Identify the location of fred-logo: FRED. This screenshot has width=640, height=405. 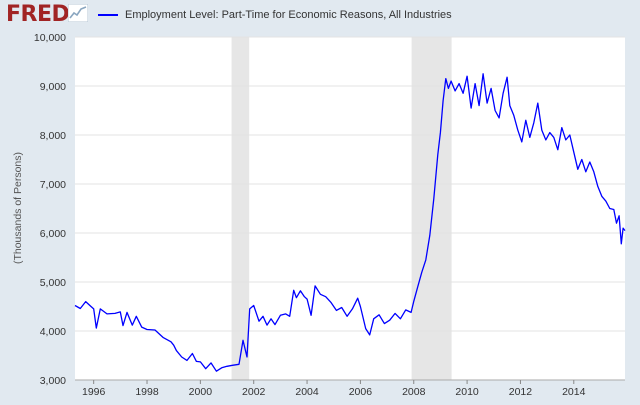
(38, 14).